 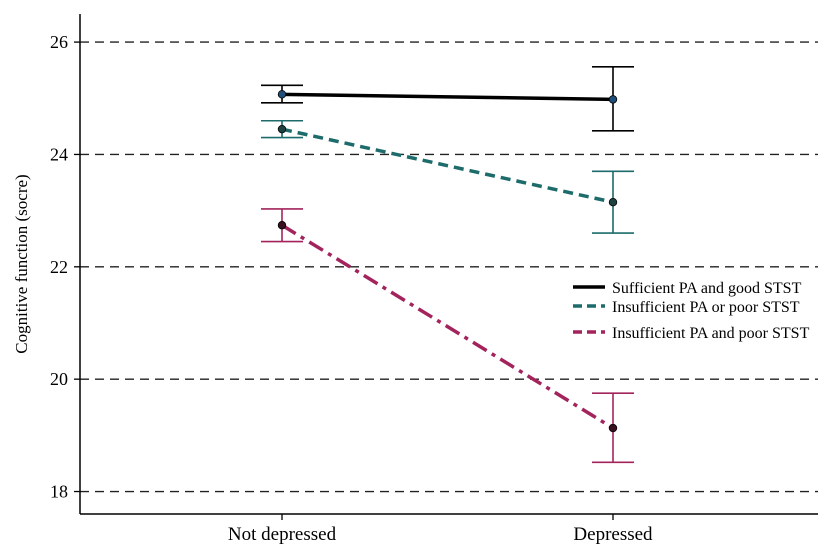 I want to click on x-tick-label: Depressed, so click(x=613, y=534).